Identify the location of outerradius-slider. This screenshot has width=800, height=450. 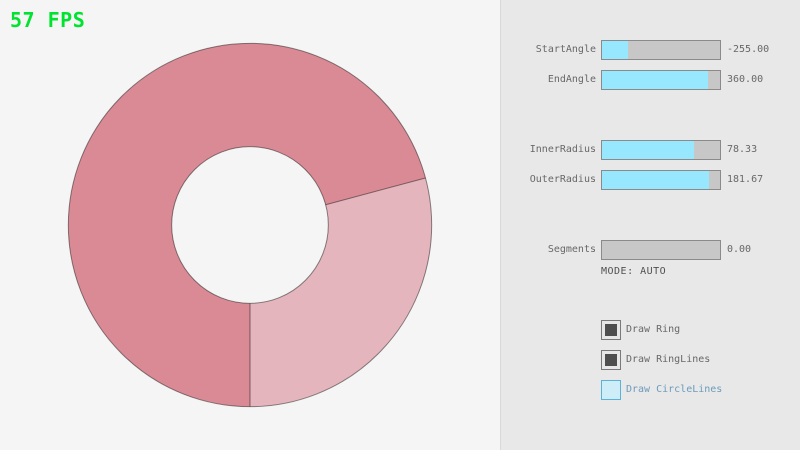
(661, 180).